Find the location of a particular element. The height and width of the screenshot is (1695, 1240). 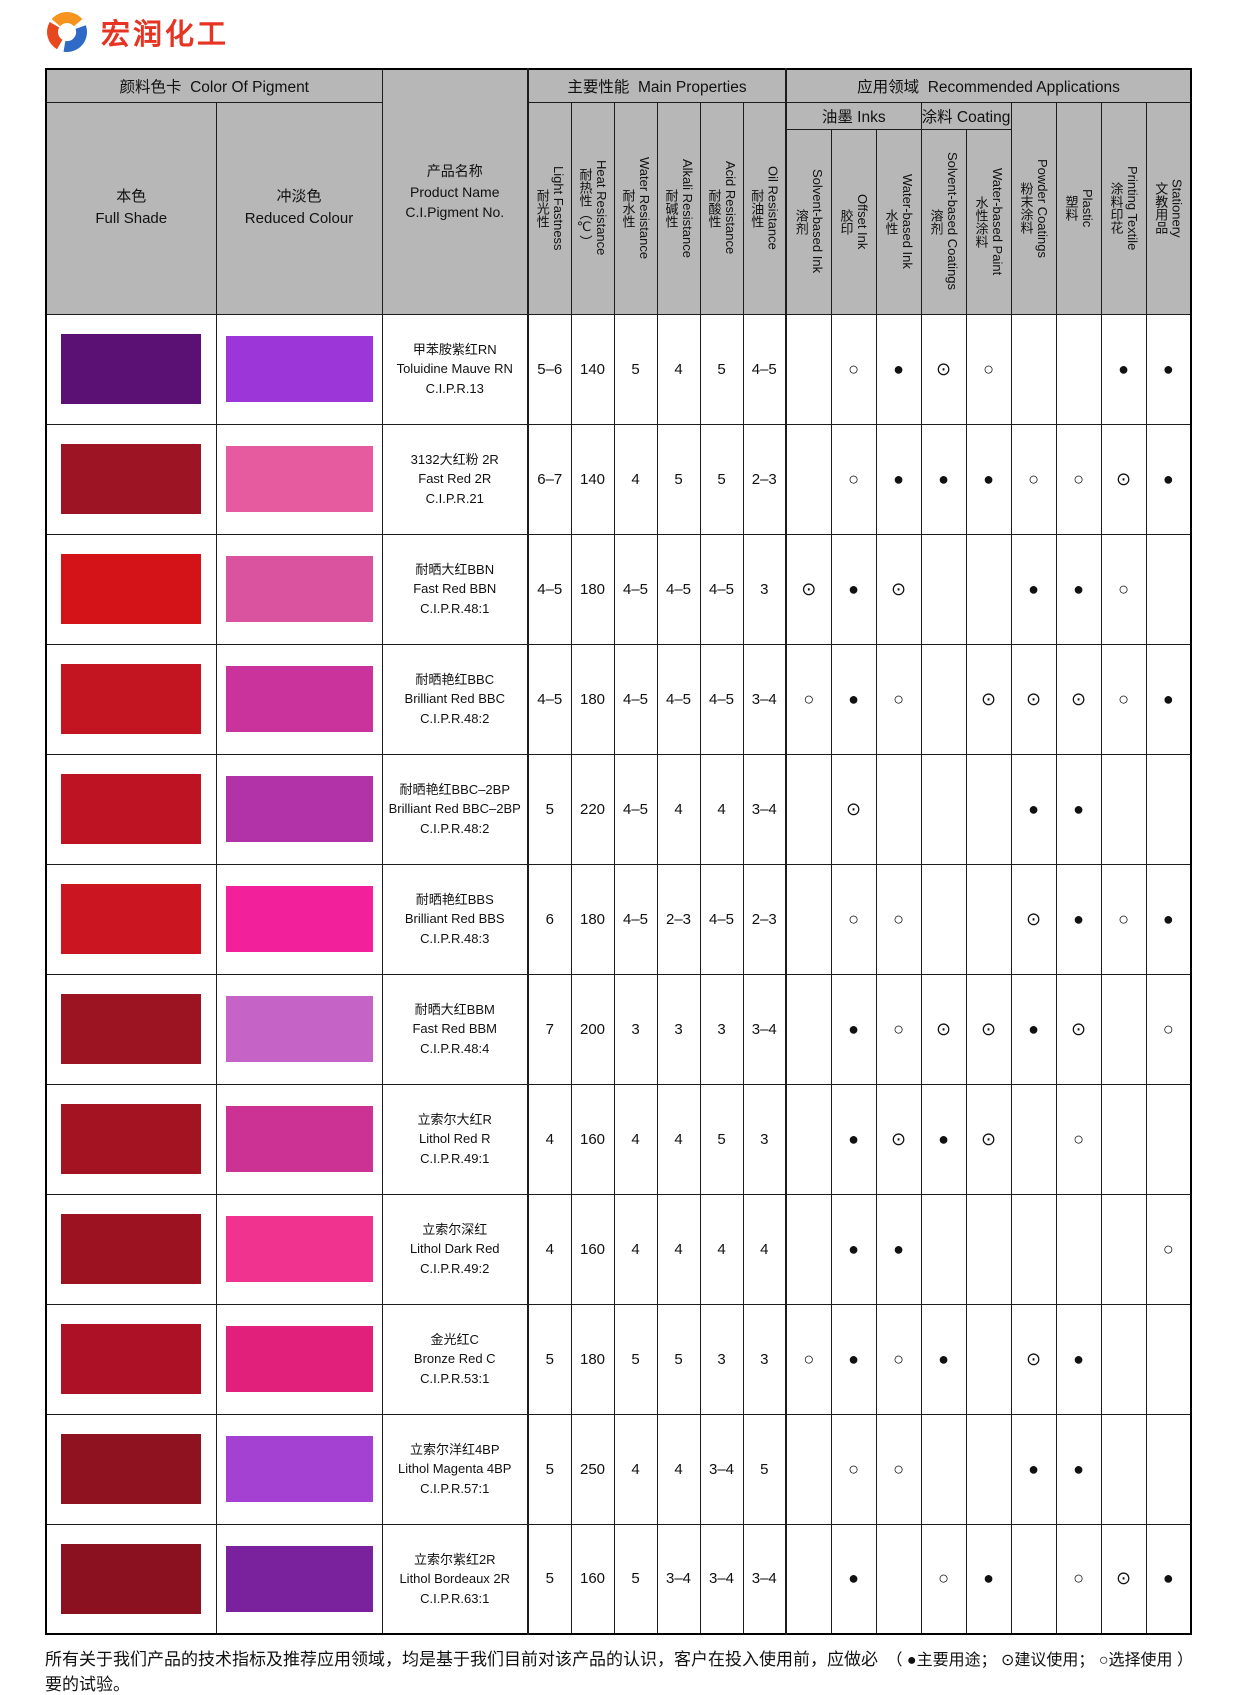

ci-pigment-no: C.I.P.R.49:2 is located at coordinates (455, 1268).